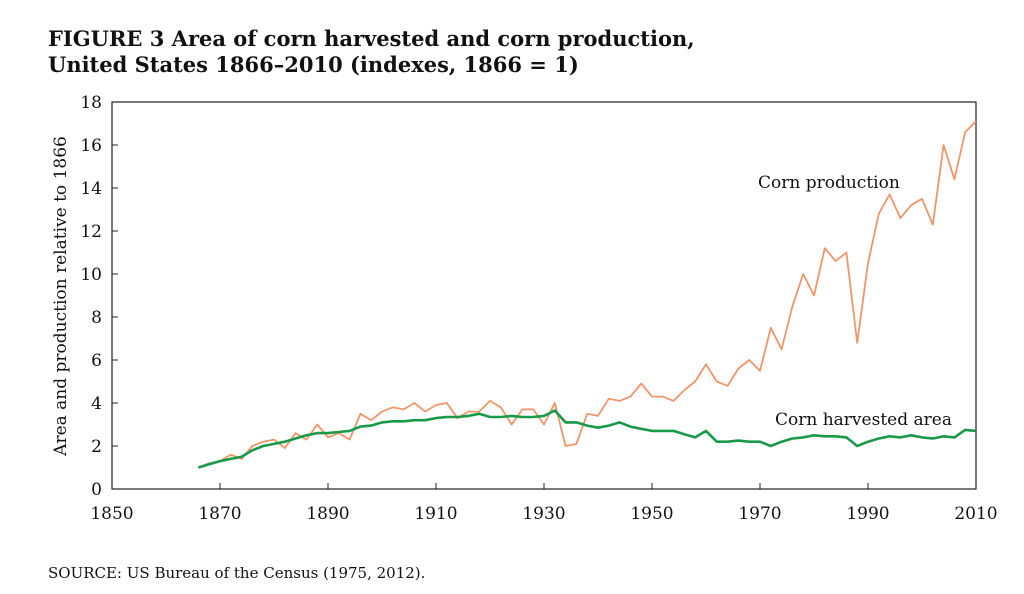 The width and height of the screenshot is (1024, 594). Describe the element at coordinates (91, 189) in the screenshot. I see `y-tick-label: 14` at that location.